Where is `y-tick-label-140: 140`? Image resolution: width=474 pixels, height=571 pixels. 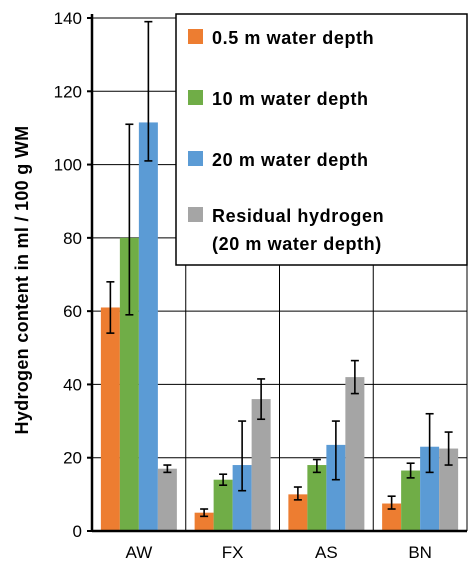
y-tick-label-140: 140 is located at coordinates (68, 18).